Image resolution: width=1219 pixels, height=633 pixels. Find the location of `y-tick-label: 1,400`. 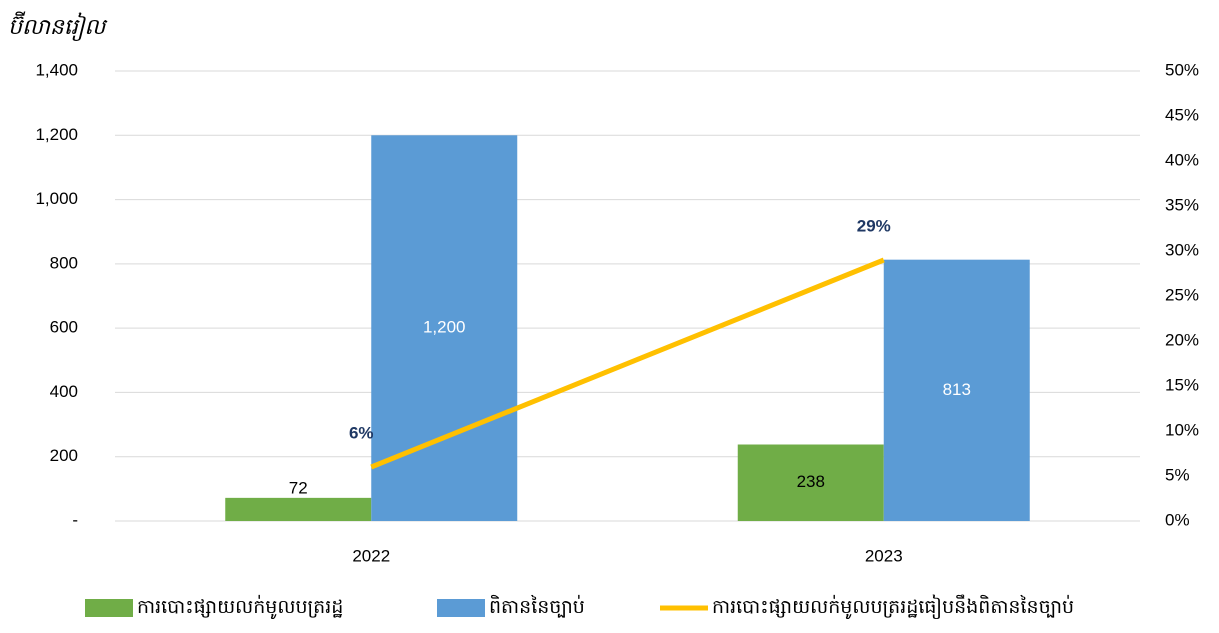

y-tick-label: 1,400 is located at coordinates (56, 69).